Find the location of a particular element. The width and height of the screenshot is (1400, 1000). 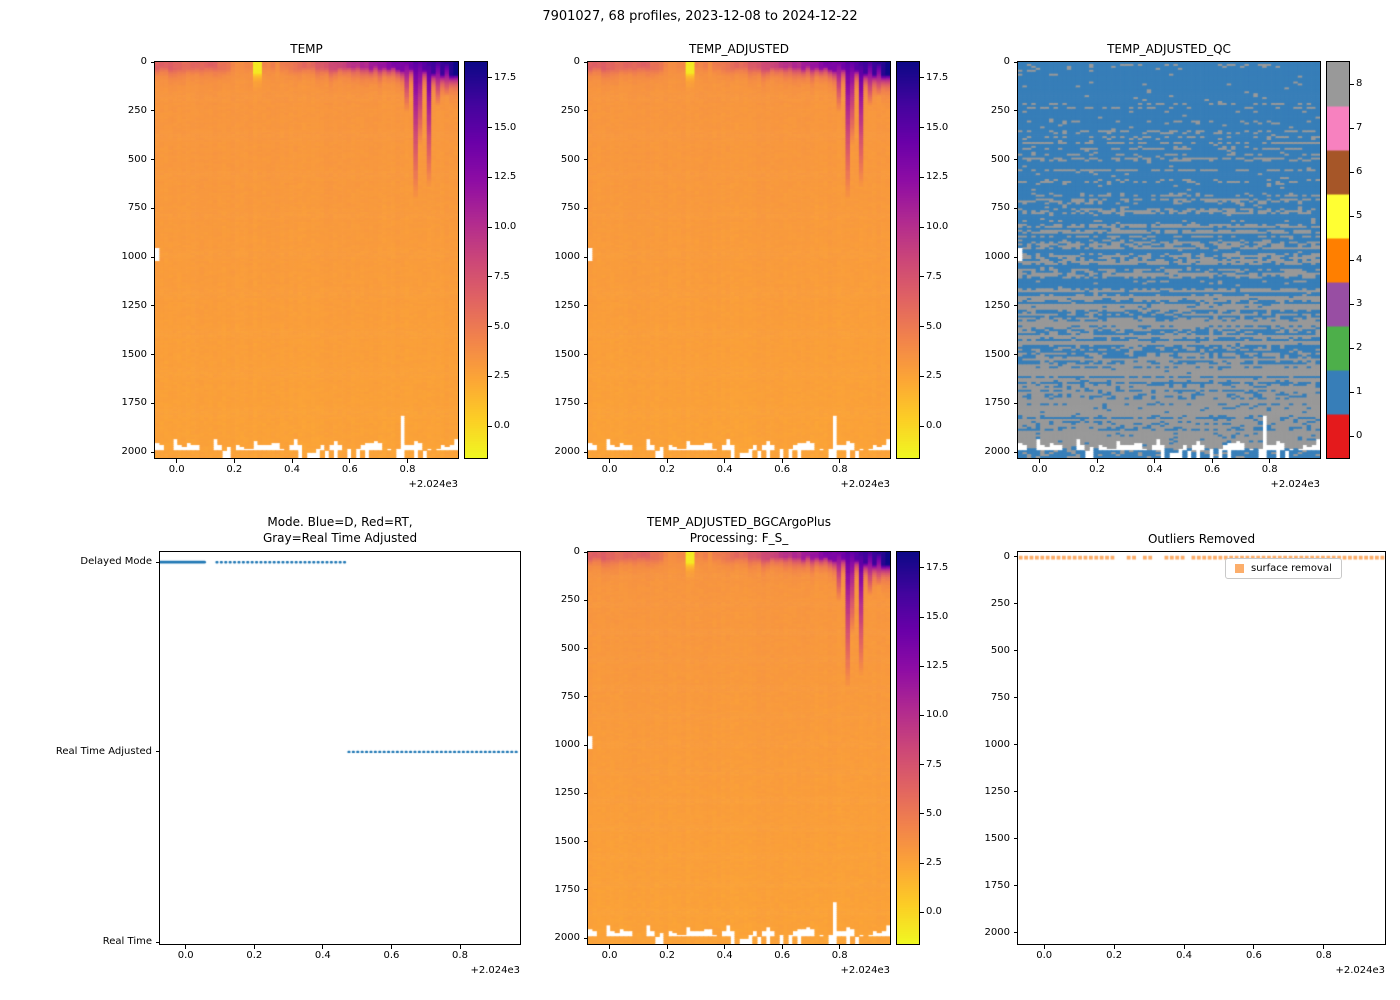

x-tick-label: 0.2 is located at coordinates (667, 955).